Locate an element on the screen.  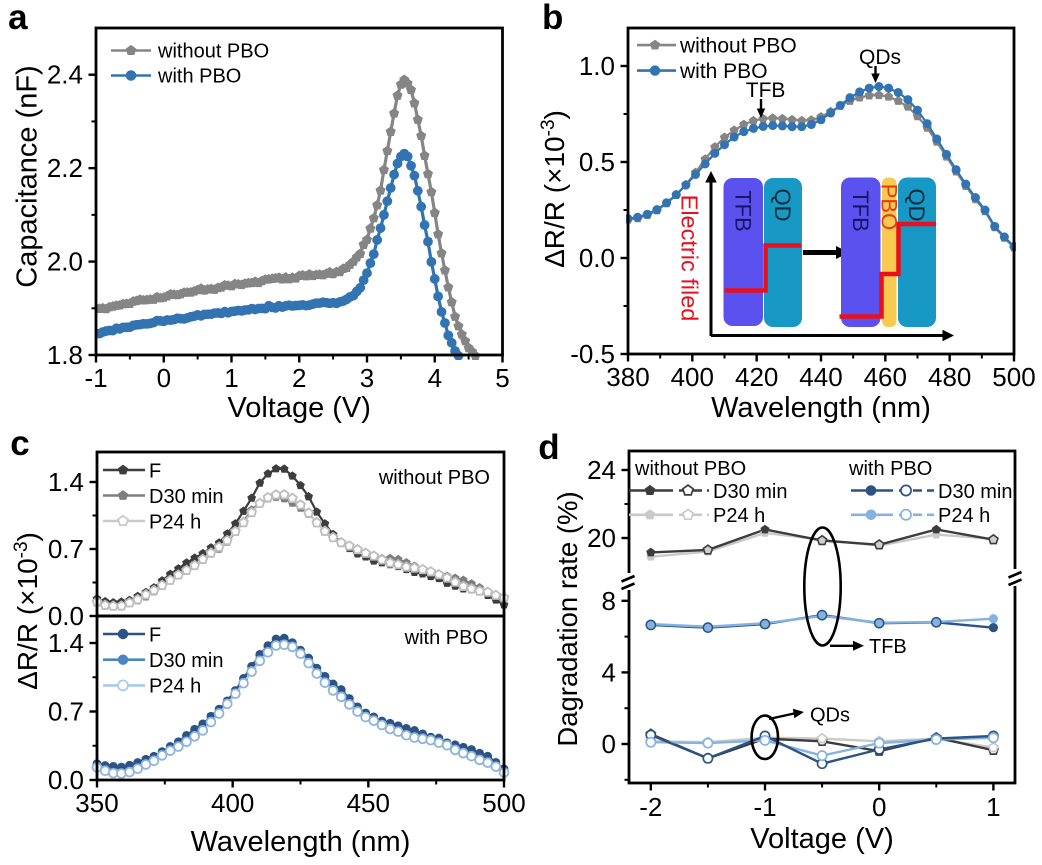
svg-text: 440 is located at coordinates (820, 377).